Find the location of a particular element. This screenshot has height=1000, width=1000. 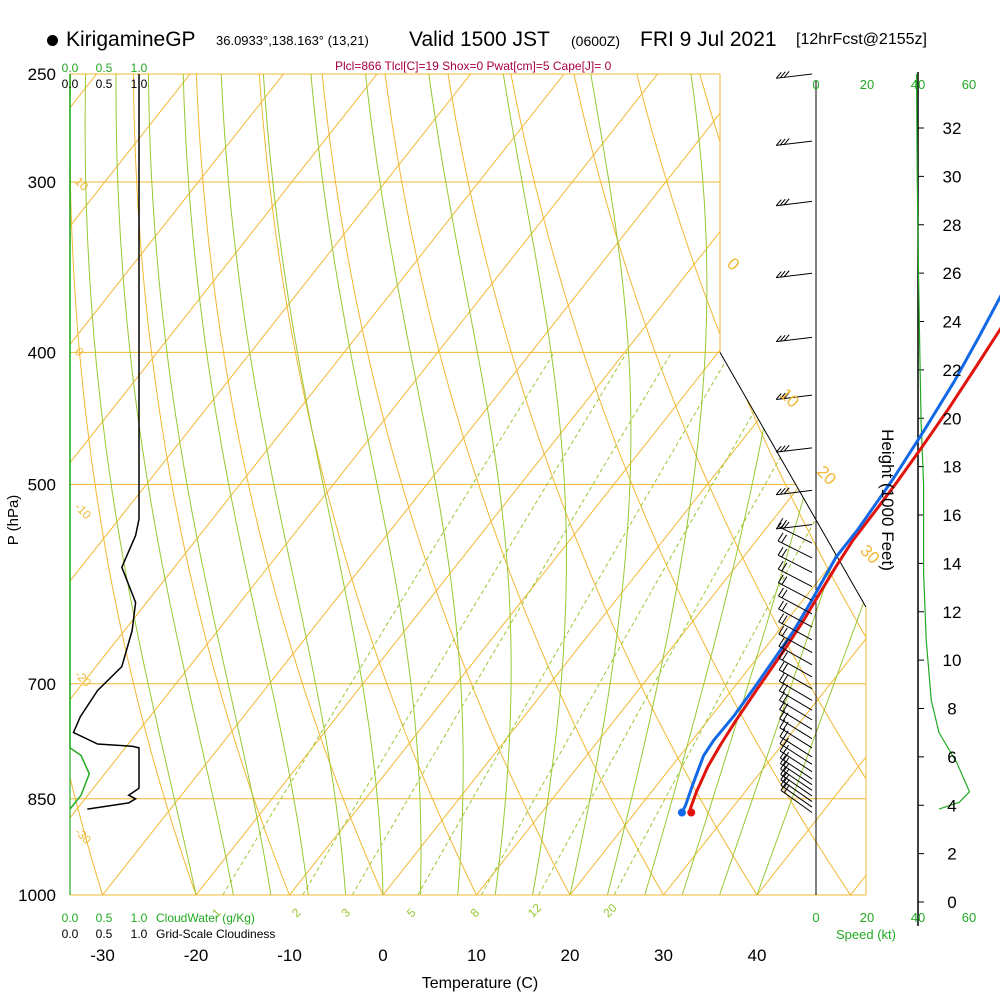

frame-right-slant is located at coordinates (793, 480).